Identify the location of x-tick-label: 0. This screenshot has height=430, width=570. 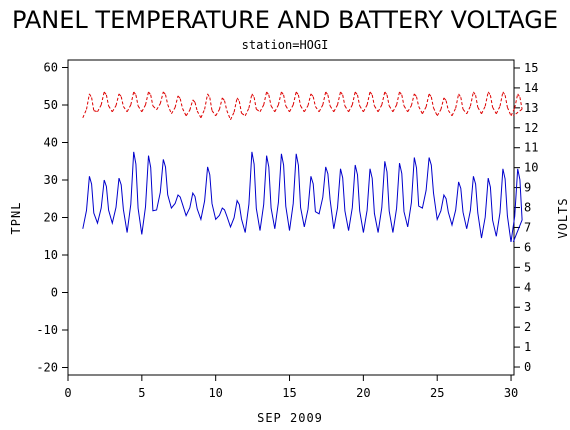
(67, 393).